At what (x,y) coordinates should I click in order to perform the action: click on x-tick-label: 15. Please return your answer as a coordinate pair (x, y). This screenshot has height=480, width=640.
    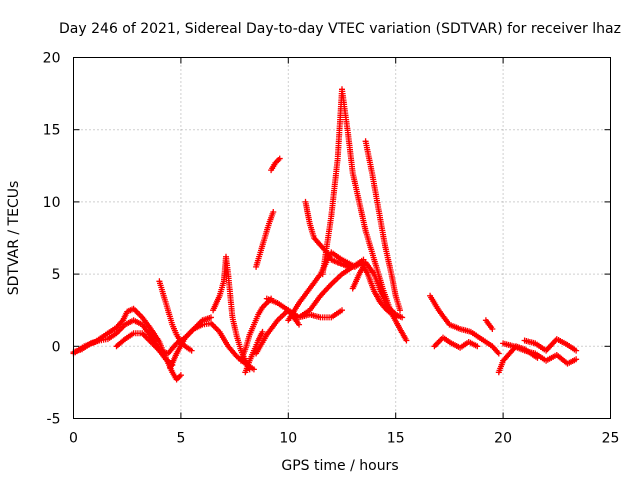
    Looking at the image, I should click on (396, 439).